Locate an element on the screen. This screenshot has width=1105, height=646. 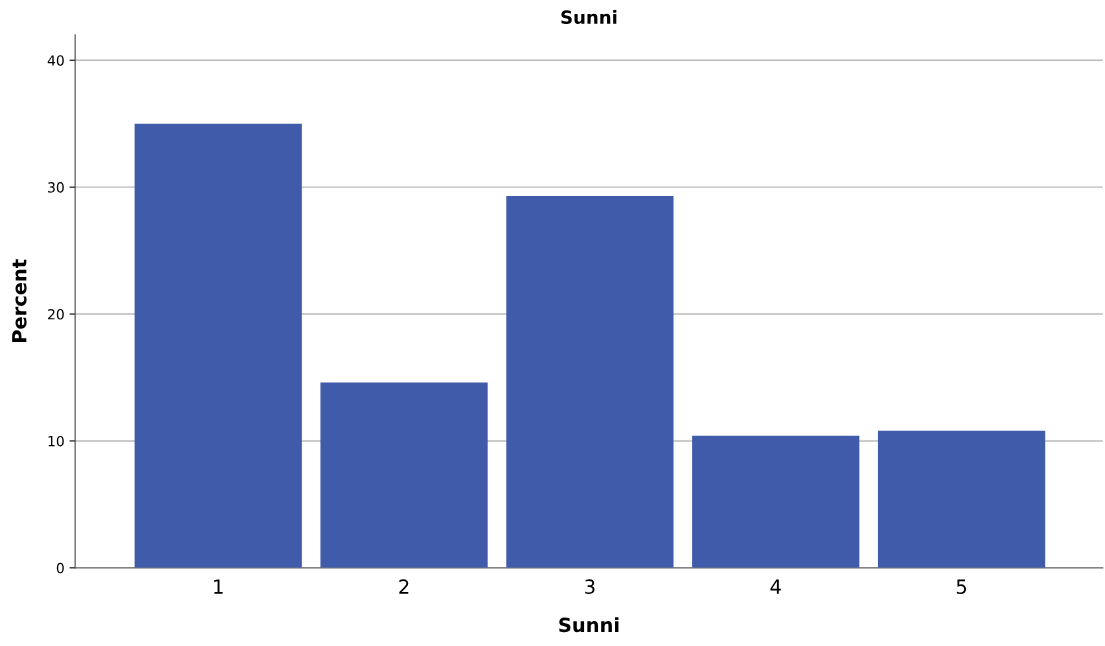
y-tick-label: 20 is located at coordinates (56, 314).